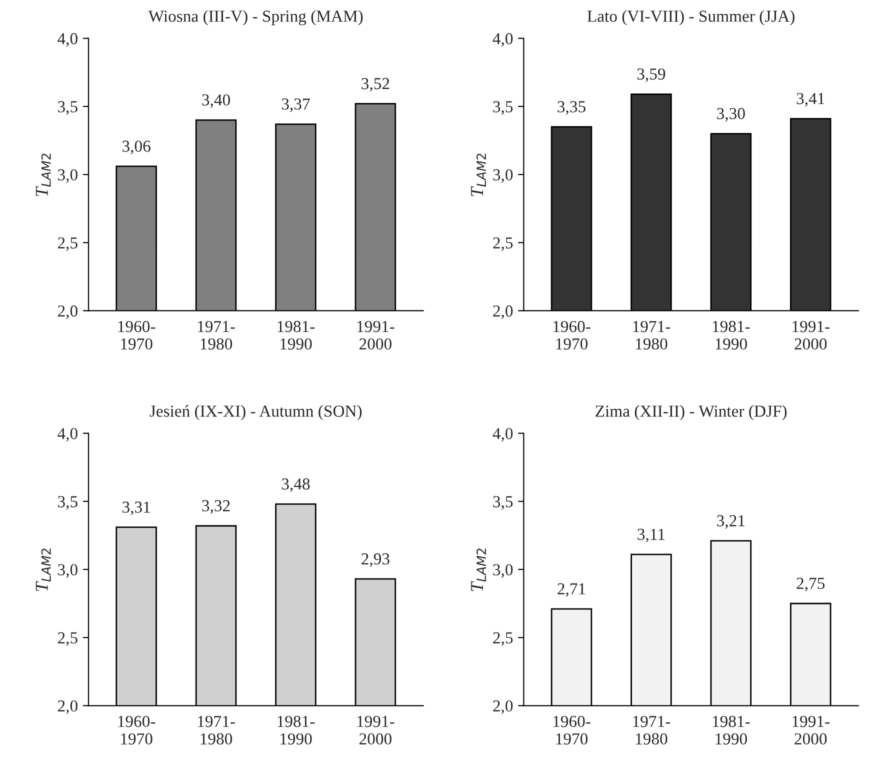 Image resolution: width=885 pixels, height=767 pixels. I want to click on data-label: 3,41, so click(810, 100).